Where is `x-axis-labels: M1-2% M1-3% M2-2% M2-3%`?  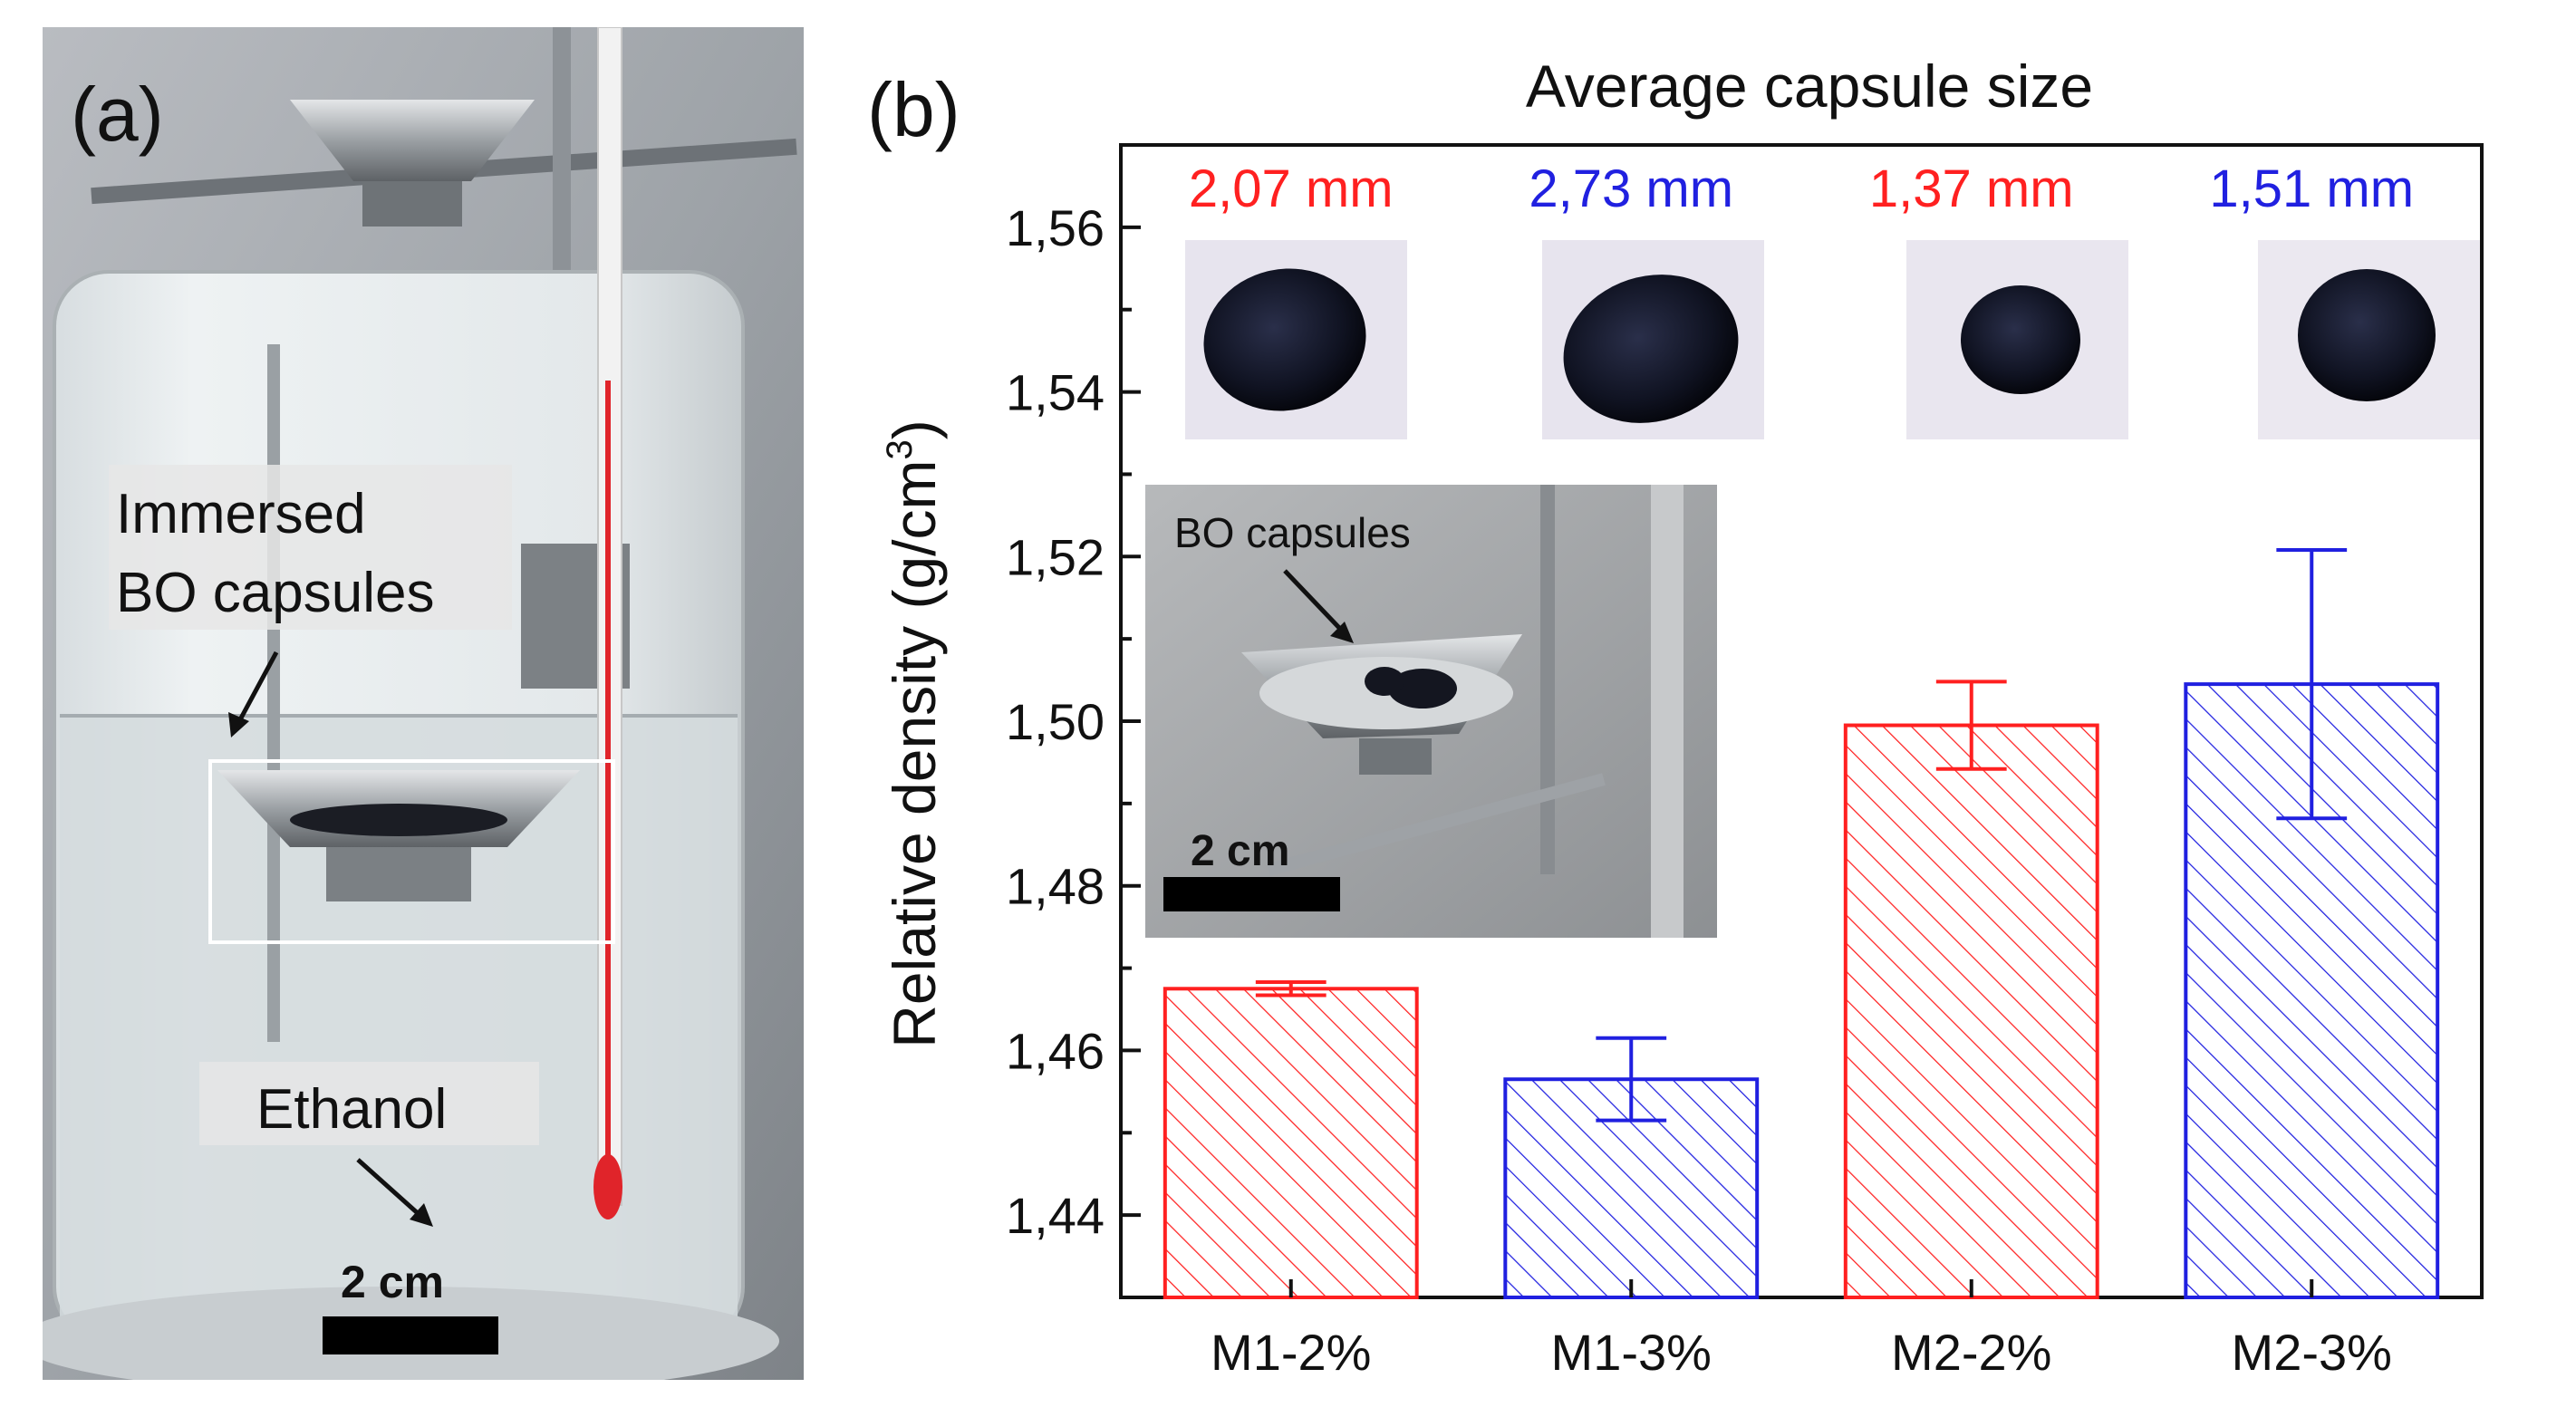
x-axis-labels: M1-2% M1-3% M2-2% M2-3% is located at coordinates (1801, 1330).